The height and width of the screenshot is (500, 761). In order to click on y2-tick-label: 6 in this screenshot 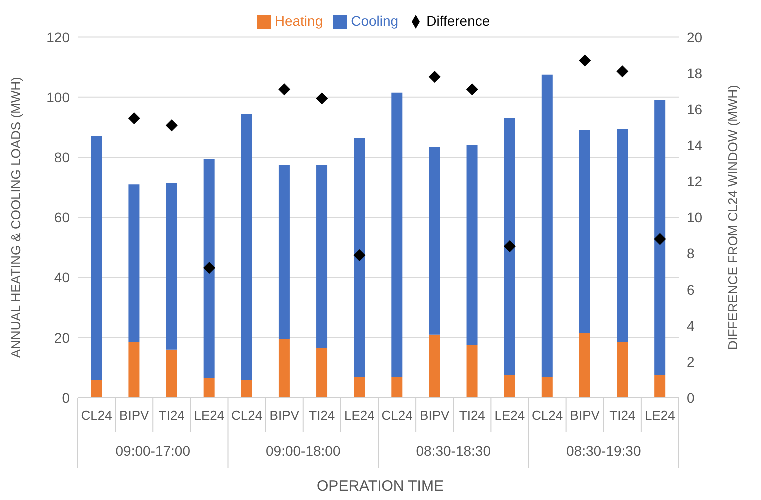, I will do `click(691, 290)`.